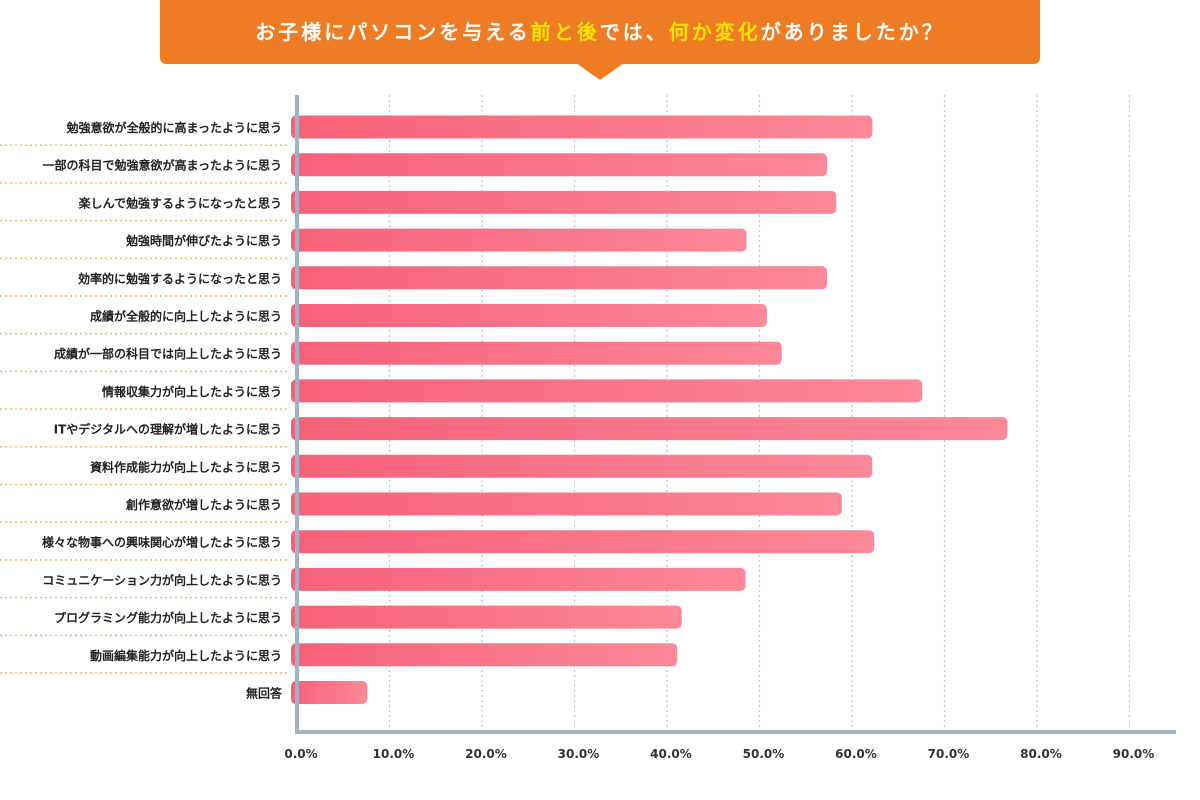 This screenshot has width=1200, height=800. Describe the element at coordinates (162, 165) in the screenshot. I see `category-label: 一部の科目で勉強意欲が高まったように思う` at that location.